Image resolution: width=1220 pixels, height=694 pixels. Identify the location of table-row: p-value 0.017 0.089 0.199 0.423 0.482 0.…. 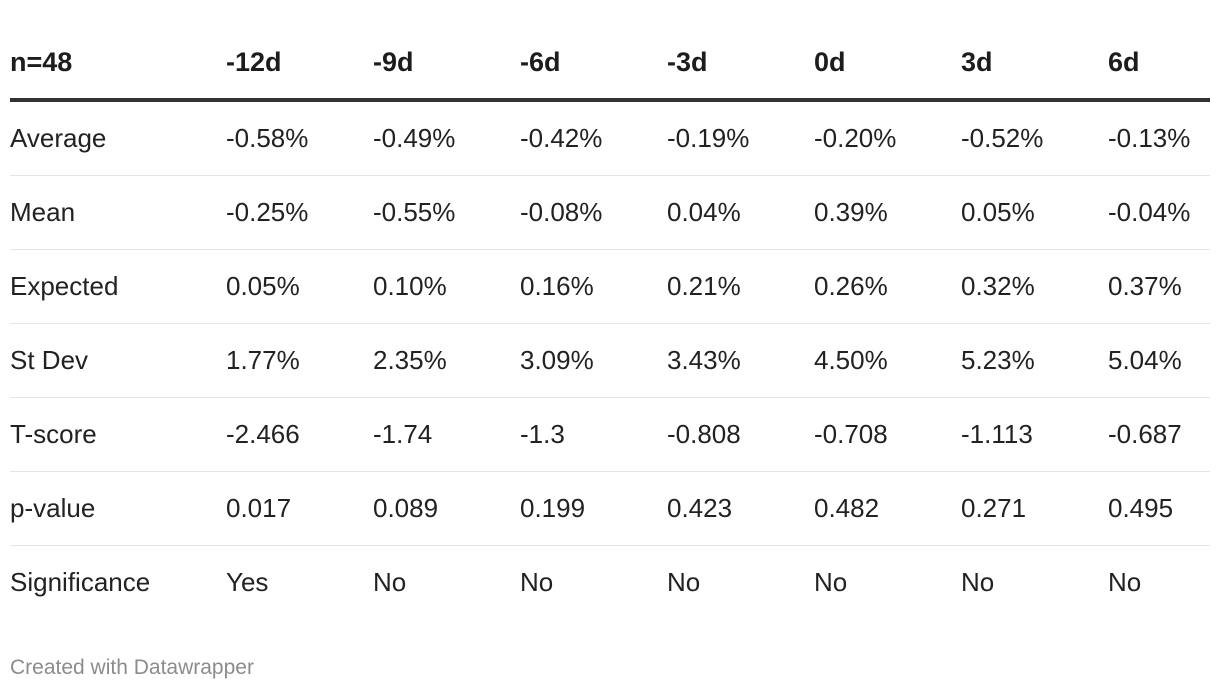
(610, 508).